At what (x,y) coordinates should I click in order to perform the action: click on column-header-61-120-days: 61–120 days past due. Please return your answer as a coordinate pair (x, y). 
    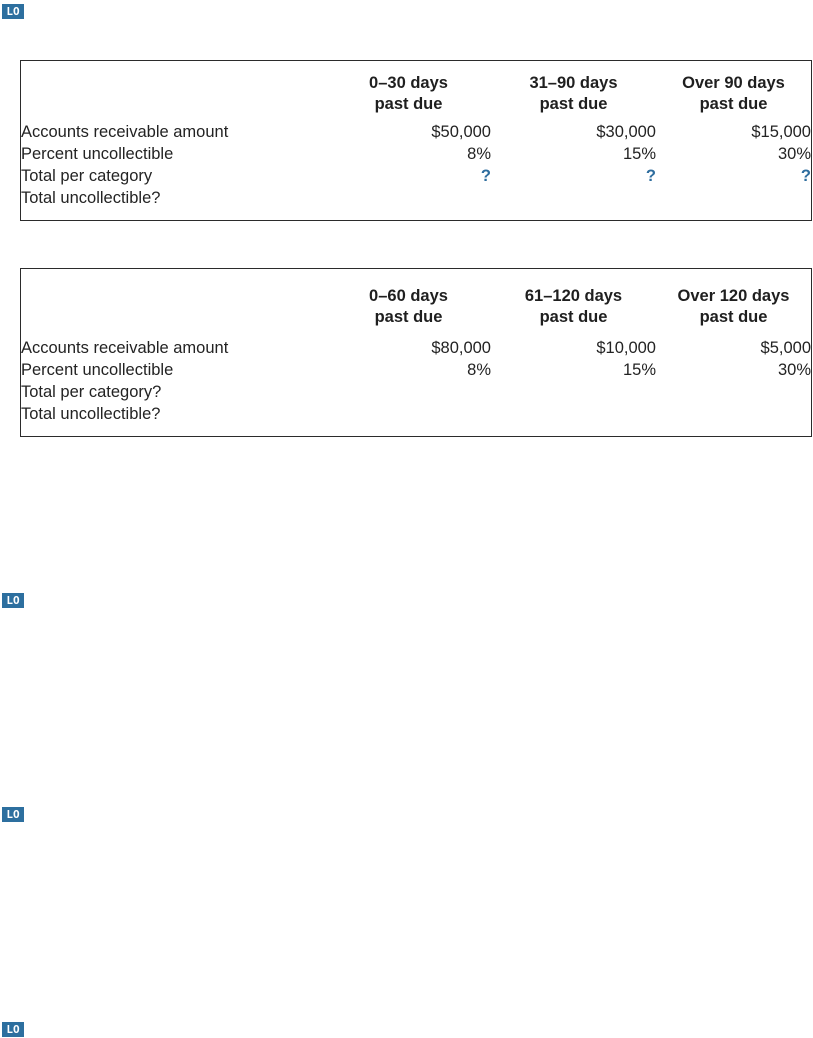
    Looking at the image, I should click on (573, 311).